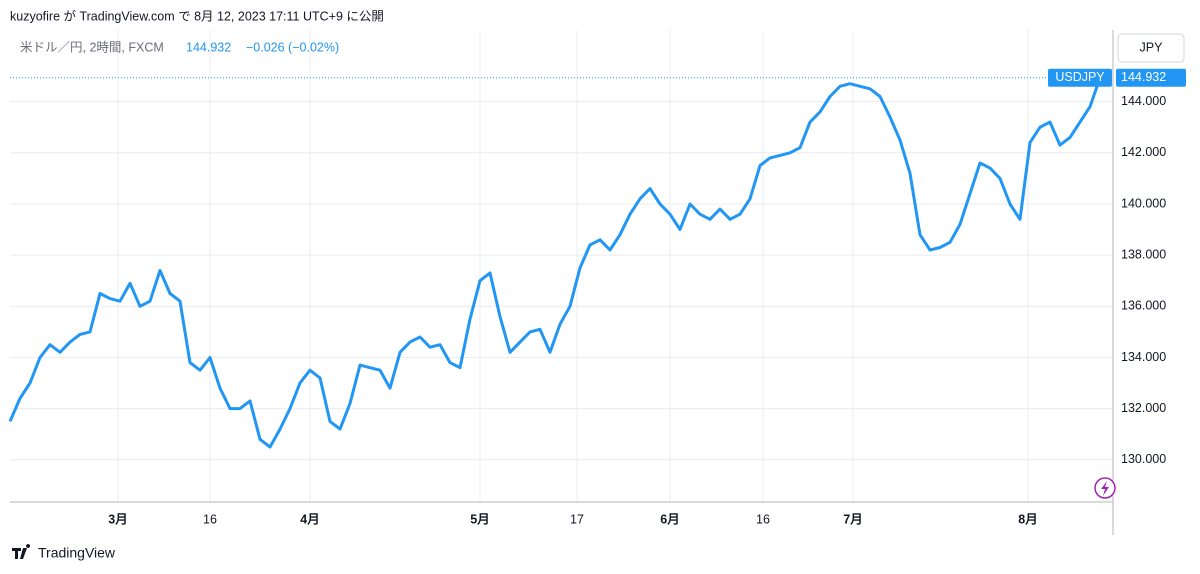  Describe the element at coordinates (1143, 203) in the screenshot. I see `y-tick-label: 140.000` at that location.